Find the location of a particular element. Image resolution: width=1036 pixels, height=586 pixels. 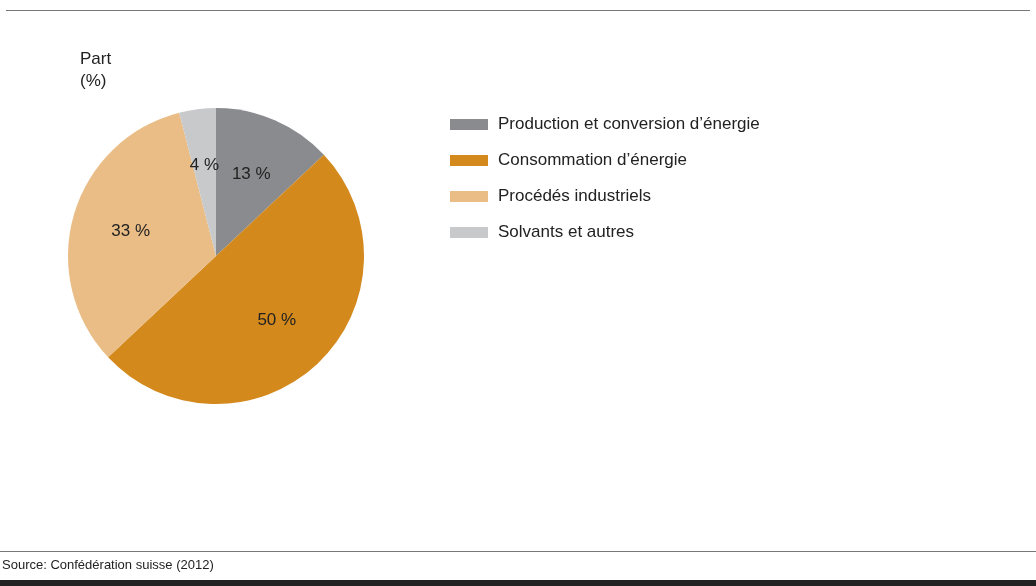

data-label: 4 % is located at coordinates (204, 164).